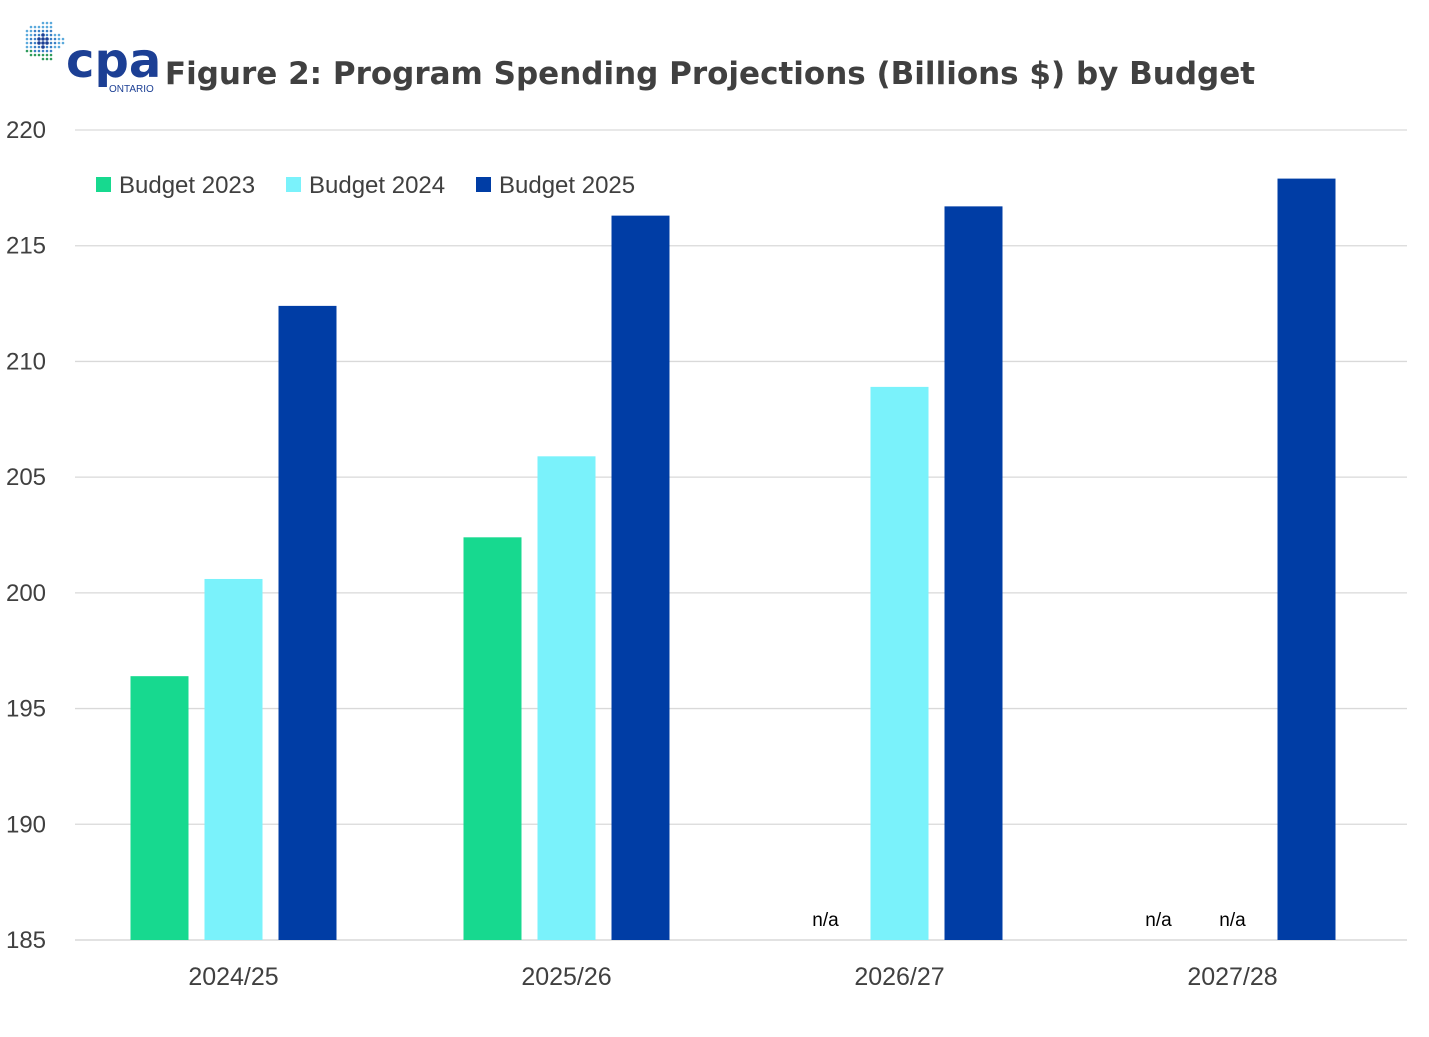 The height and width of the screenshot is (1037, 1429). Describe the element at coordinates (1232, 977) in the screenshot. I see `x-tick-label: 2027/28` at that location.